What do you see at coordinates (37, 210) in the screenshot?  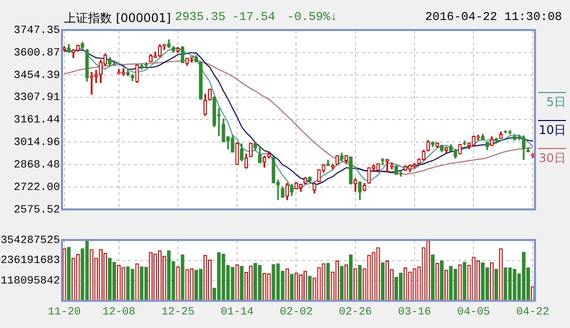 I see `y-tick-label: 2575.52` at bounding box center [37, 210].